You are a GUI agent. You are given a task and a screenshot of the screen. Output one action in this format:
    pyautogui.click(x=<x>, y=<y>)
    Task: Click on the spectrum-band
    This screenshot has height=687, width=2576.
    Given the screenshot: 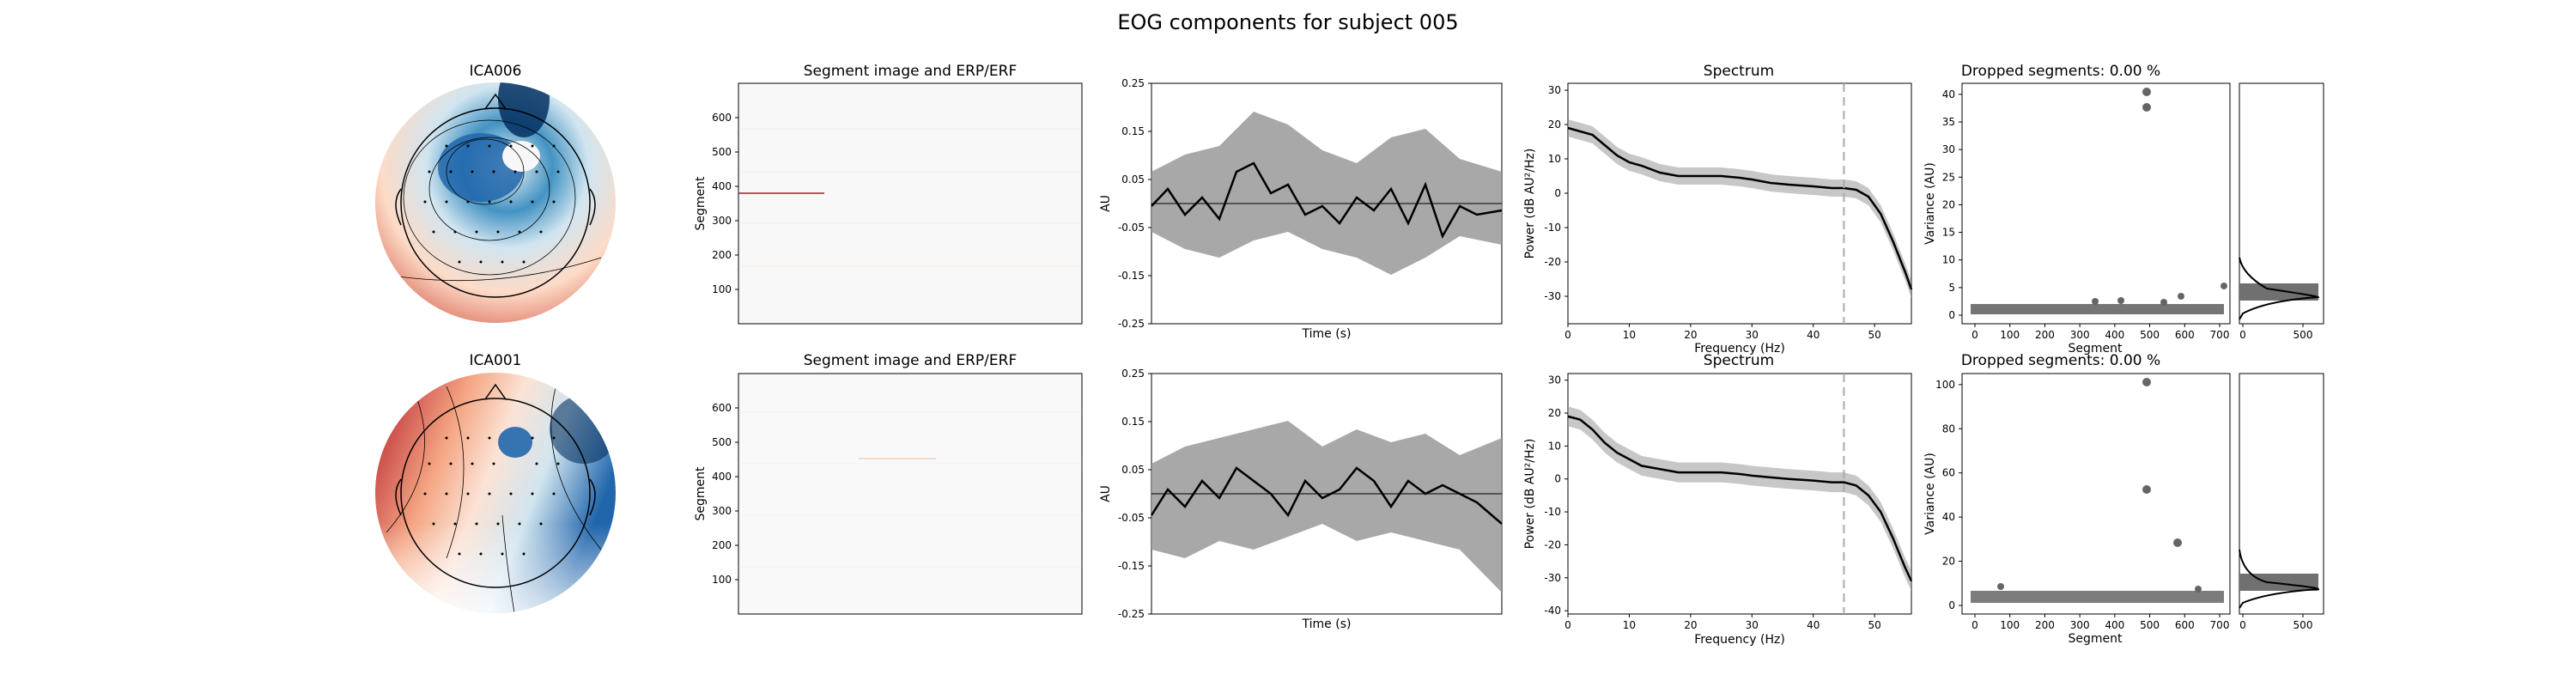 What is the action you would take?
    pyautogui.click(x=1740, y=208)
    